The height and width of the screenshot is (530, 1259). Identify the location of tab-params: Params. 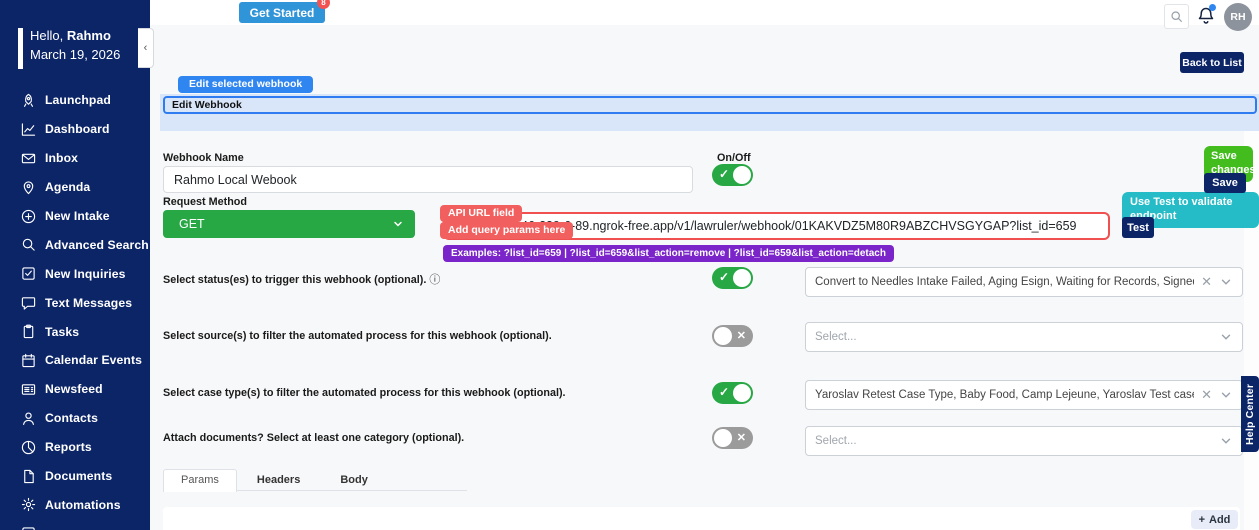
(200, 480).